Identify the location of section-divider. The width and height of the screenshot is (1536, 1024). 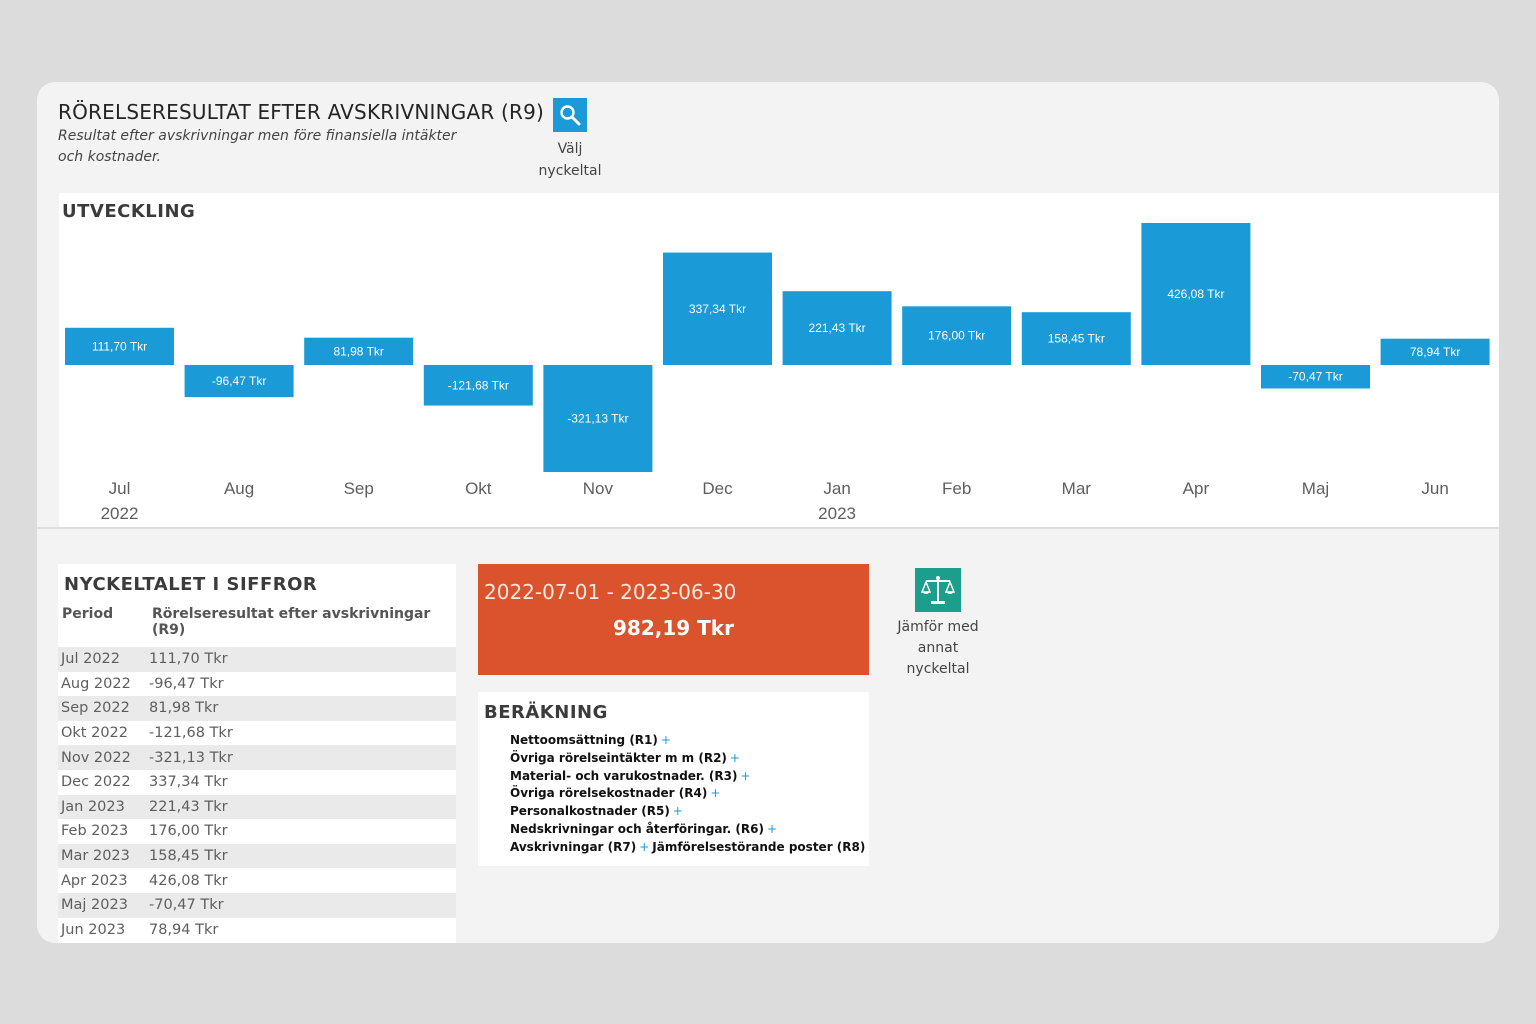
(768, 528).